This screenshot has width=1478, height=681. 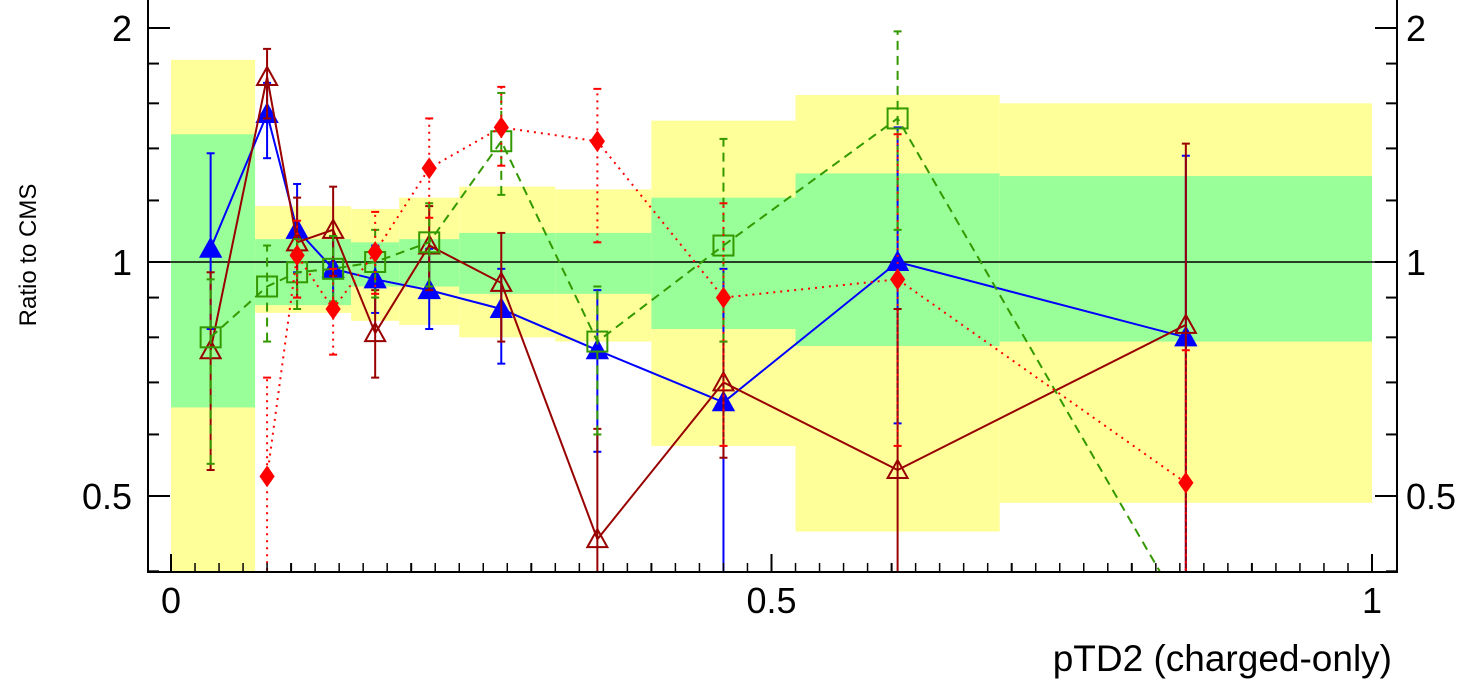 What do you see at coordinates (122, 262) in the screenshot?
I see `y-tick-label-left: 1` at bounding box center [122, 262].